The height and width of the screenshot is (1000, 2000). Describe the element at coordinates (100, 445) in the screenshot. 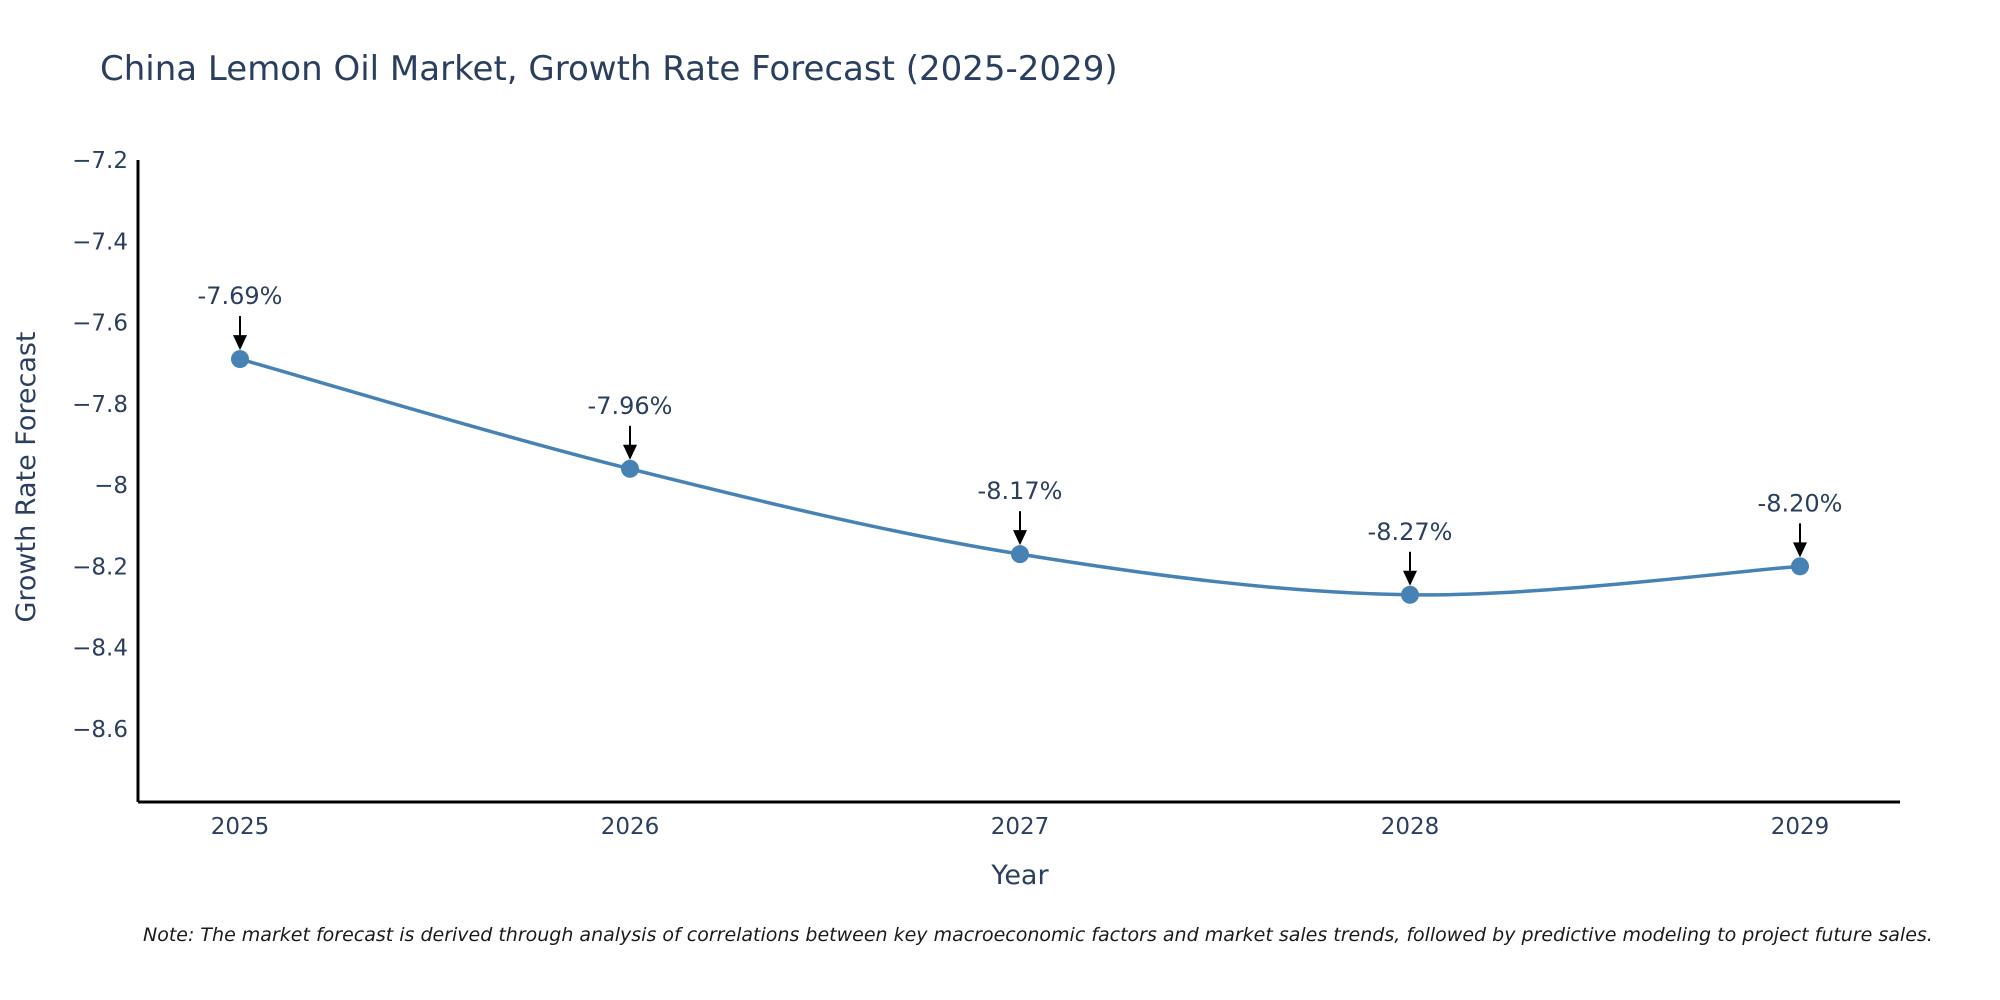

I see `y-axis-ticks: −7.2 −7.4 −7.6 −7.8 −8 −8.2 −8.4 −8.6` at that location.